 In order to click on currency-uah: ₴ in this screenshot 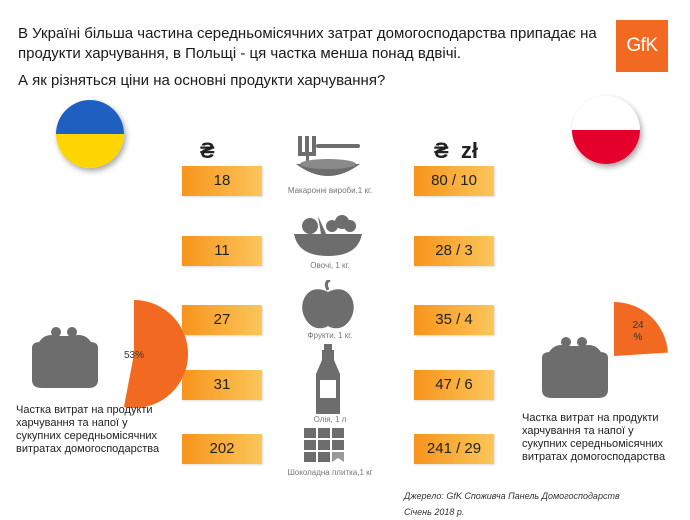, I will do `click(207, 150)`.